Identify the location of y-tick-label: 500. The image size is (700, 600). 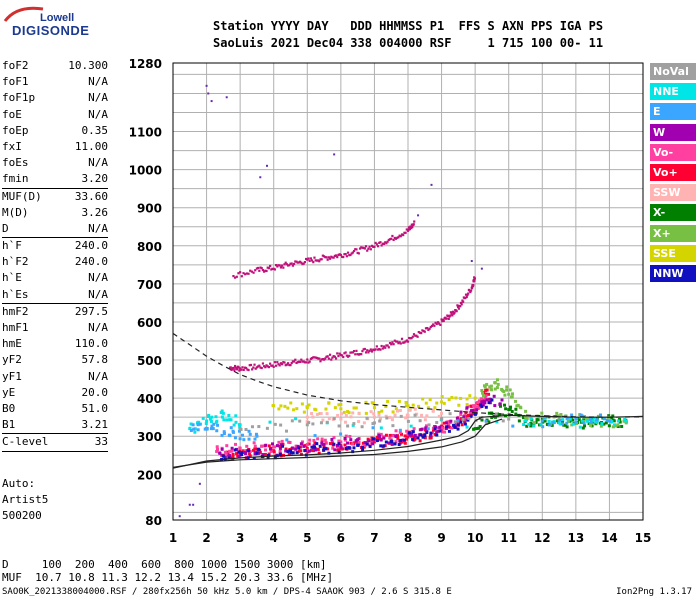
(149, 361).